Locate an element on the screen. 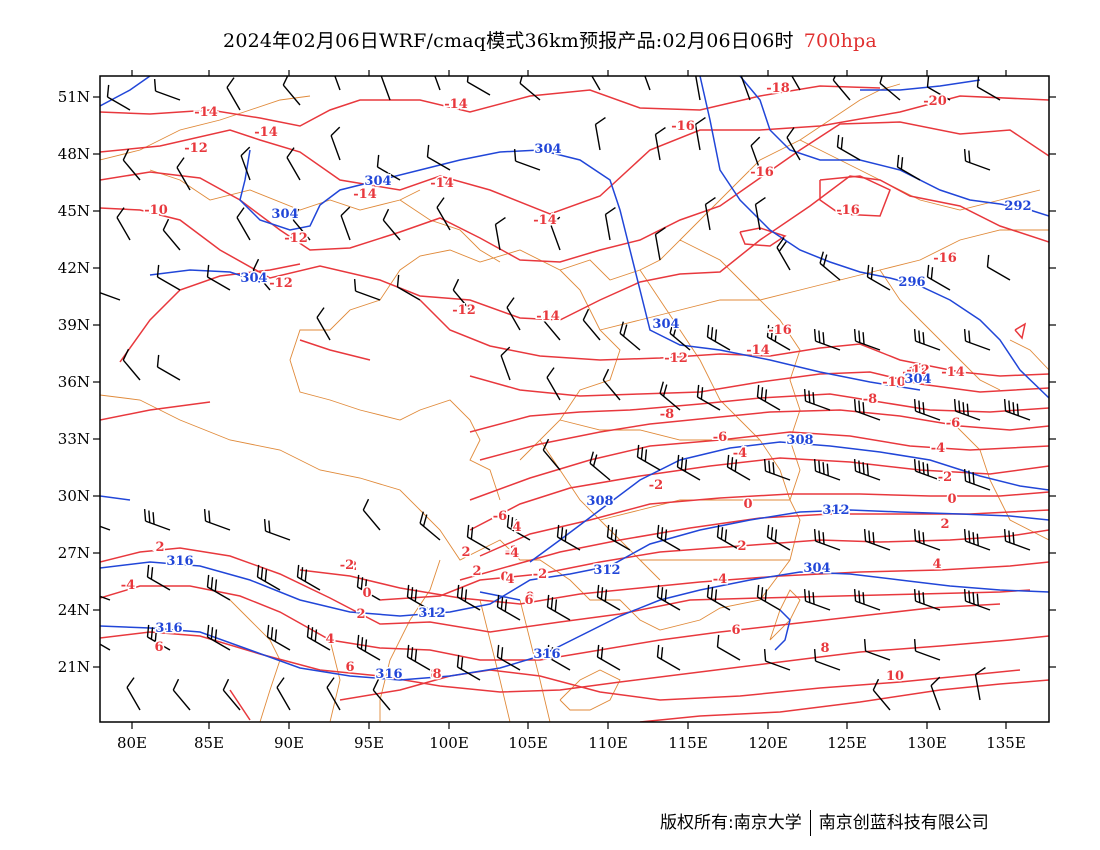  temperature-label: -8 is located at coordinates (870, 399).